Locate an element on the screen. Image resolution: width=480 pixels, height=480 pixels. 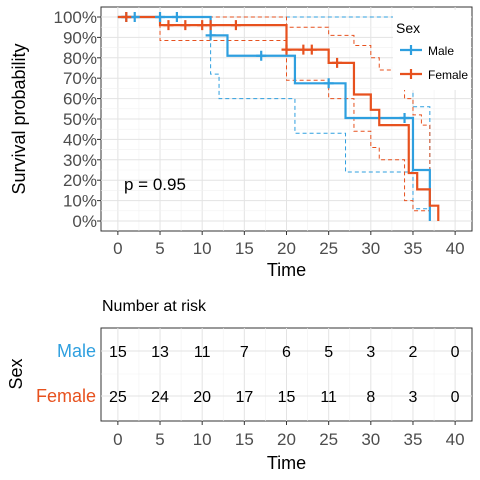
y-tick-label: 50% is located at coordinates (80, 119).